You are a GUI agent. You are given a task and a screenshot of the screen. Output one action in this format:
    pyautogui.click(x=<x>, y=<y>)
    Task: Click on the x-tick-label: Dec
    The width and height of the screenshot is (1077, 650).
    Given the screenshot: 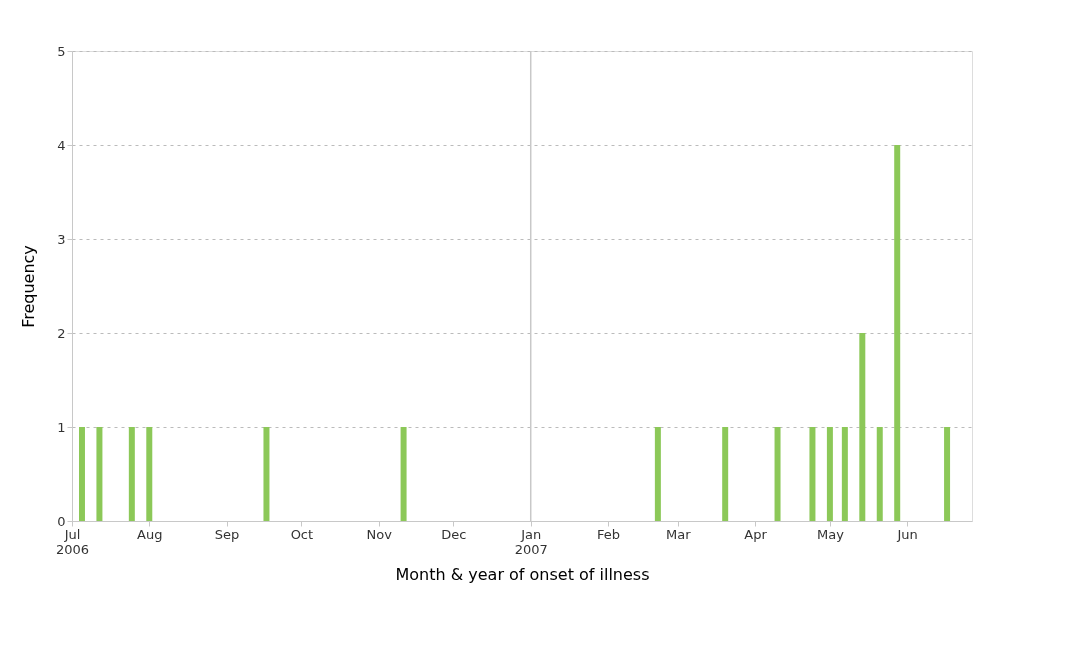 What is the action you would take?
    pyautogui.click(x=454, y=534)
    